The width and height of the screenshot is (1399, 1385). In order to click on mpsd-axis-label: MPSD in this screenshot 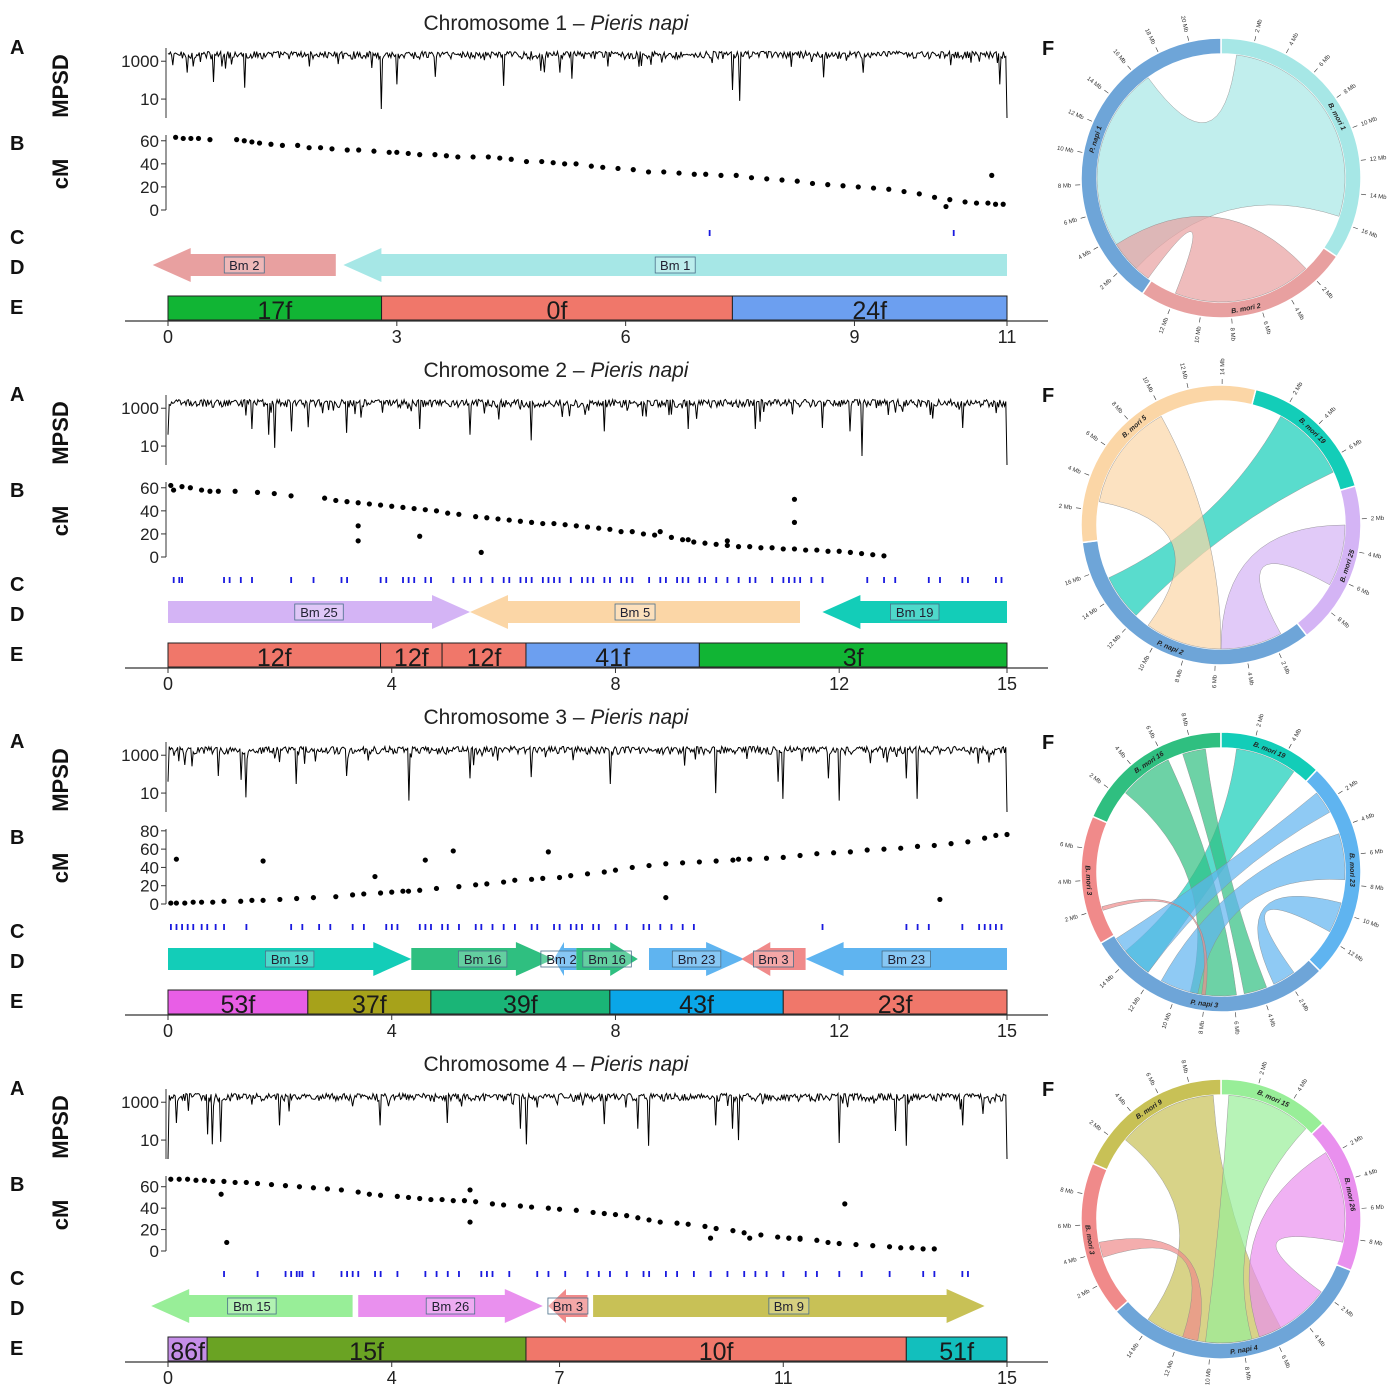, I will do `click(60, 433)`.